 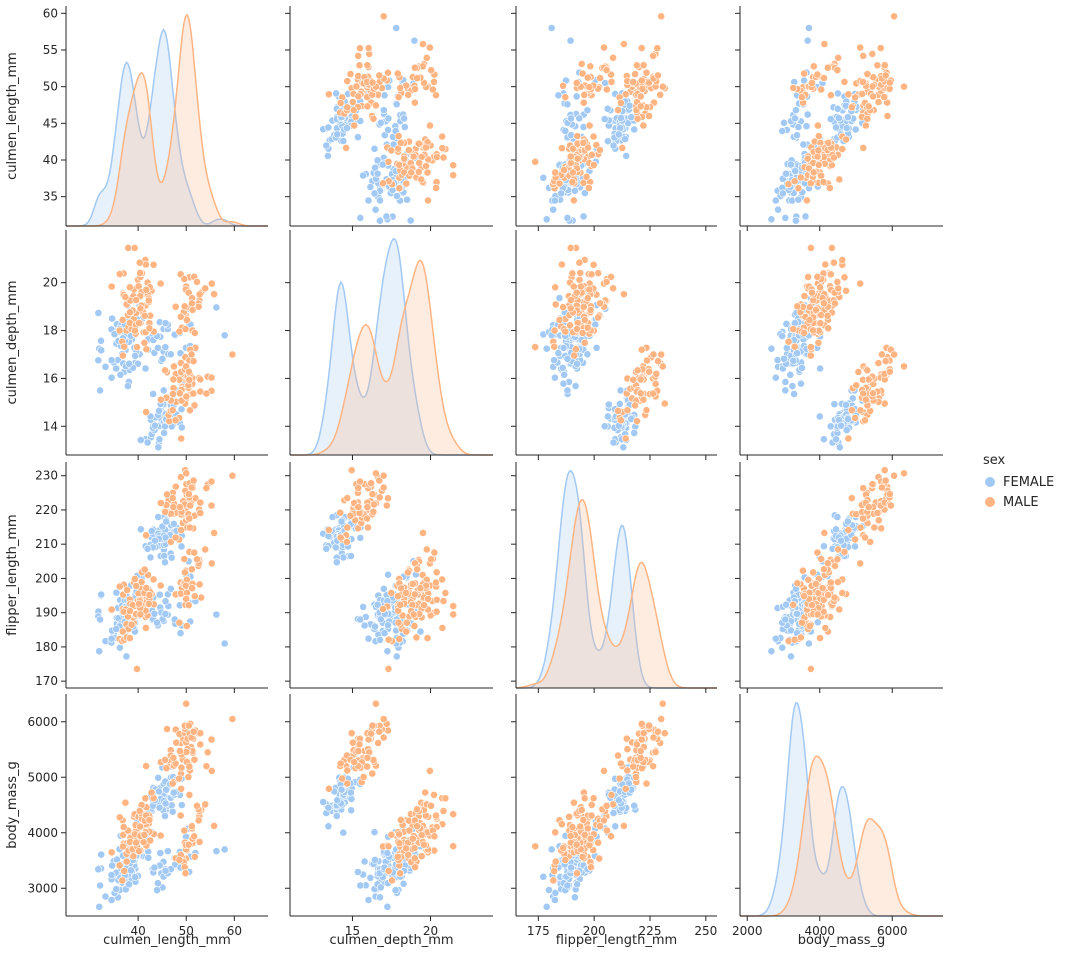 What do you see at coordinates (50, 160) in the screenshot?
I see `ytick-label: 40` at bounding box center [50, 160].